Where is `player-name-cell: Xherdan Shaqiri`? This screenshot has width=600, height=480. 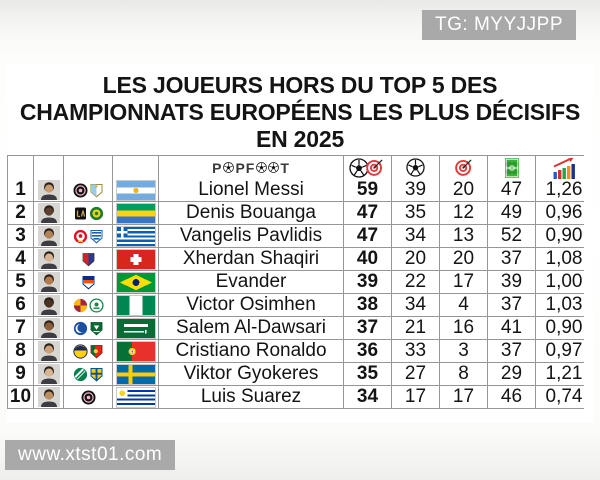
player-name-cell: Xherdan Shaqiri is located at coordinates (251, 259).